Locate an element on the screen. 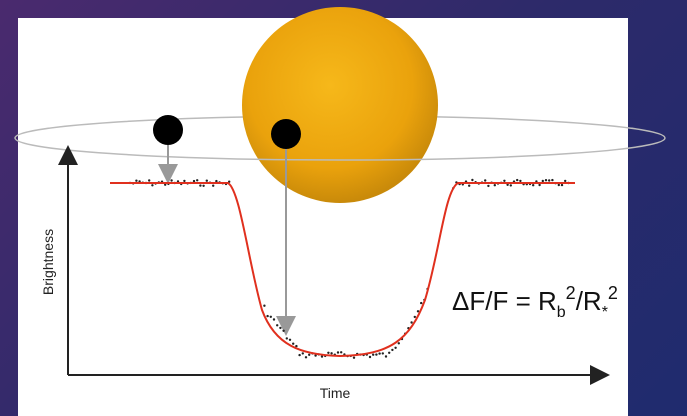 This screenshot has height=416, width=687. star is located at coordinates (340, 105).